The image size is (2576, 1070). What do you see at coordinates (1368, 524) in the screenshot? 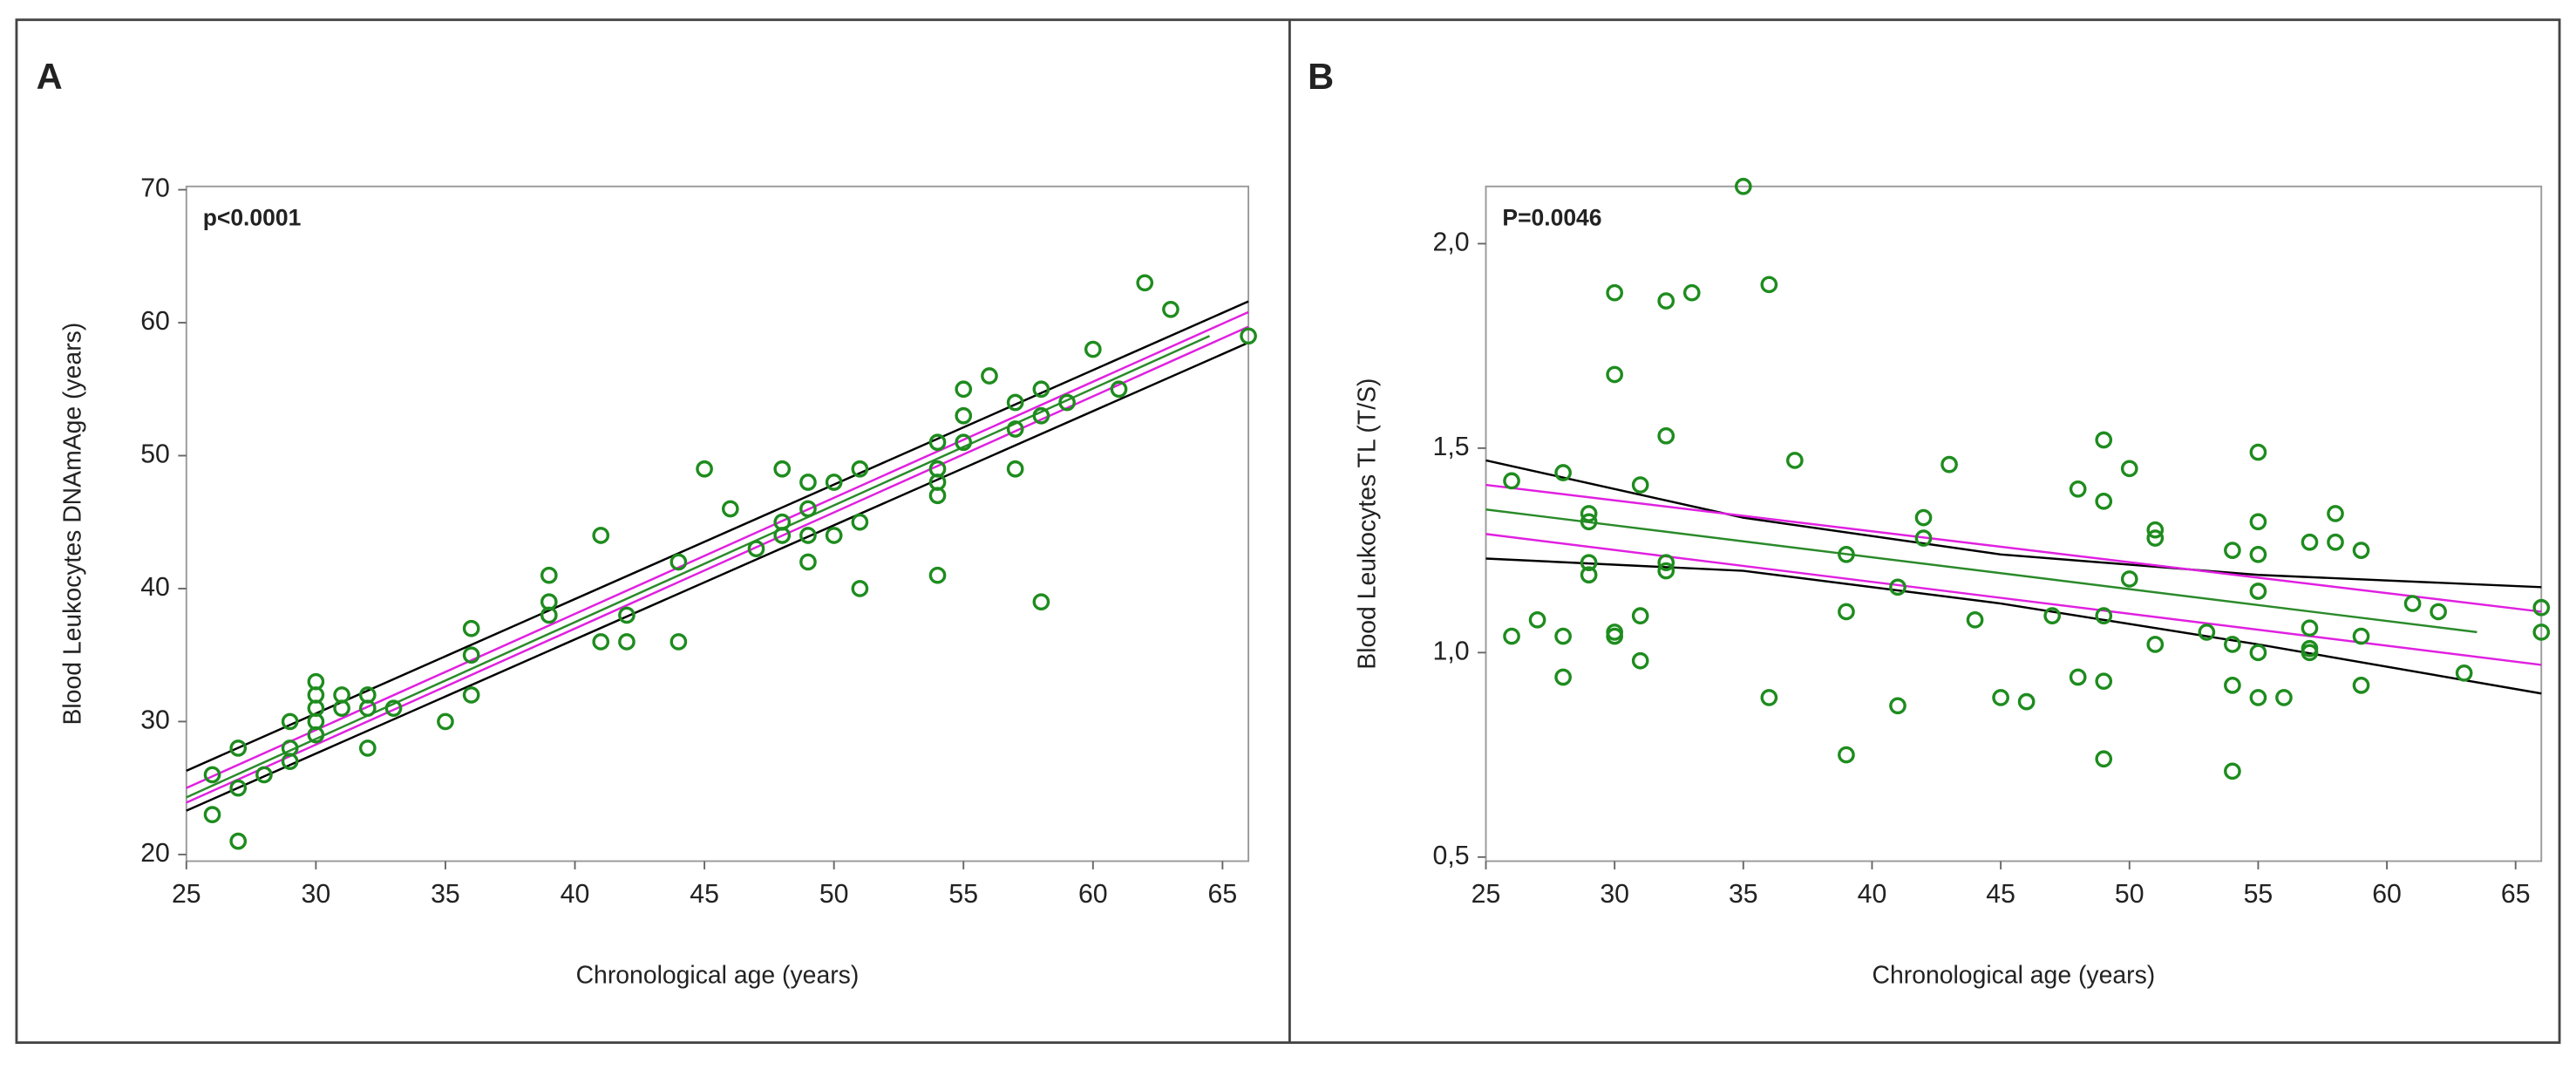
I see `y-axis-title: Blood Leukocytes TL (T/S)` at bounding box center [1368, 524].